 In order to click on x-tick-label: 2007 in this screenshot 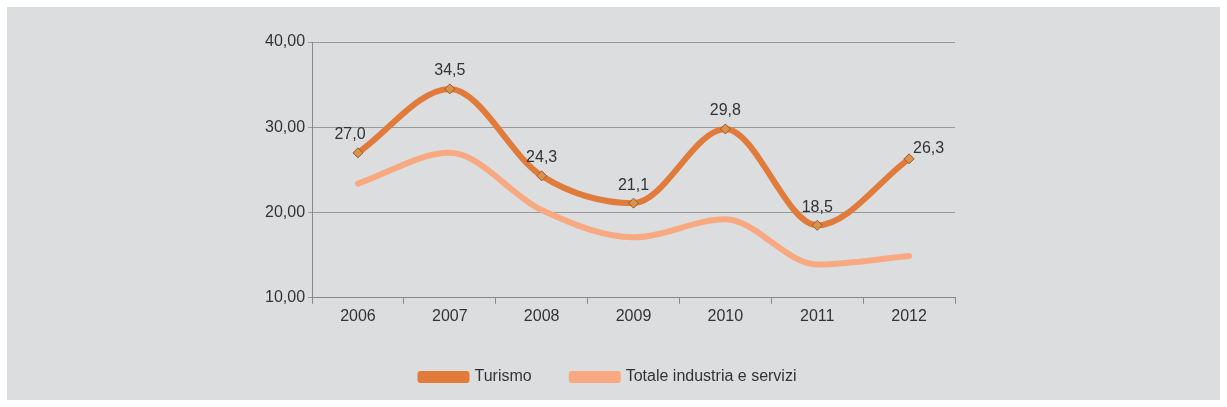, I will do `click(450, 315)`.